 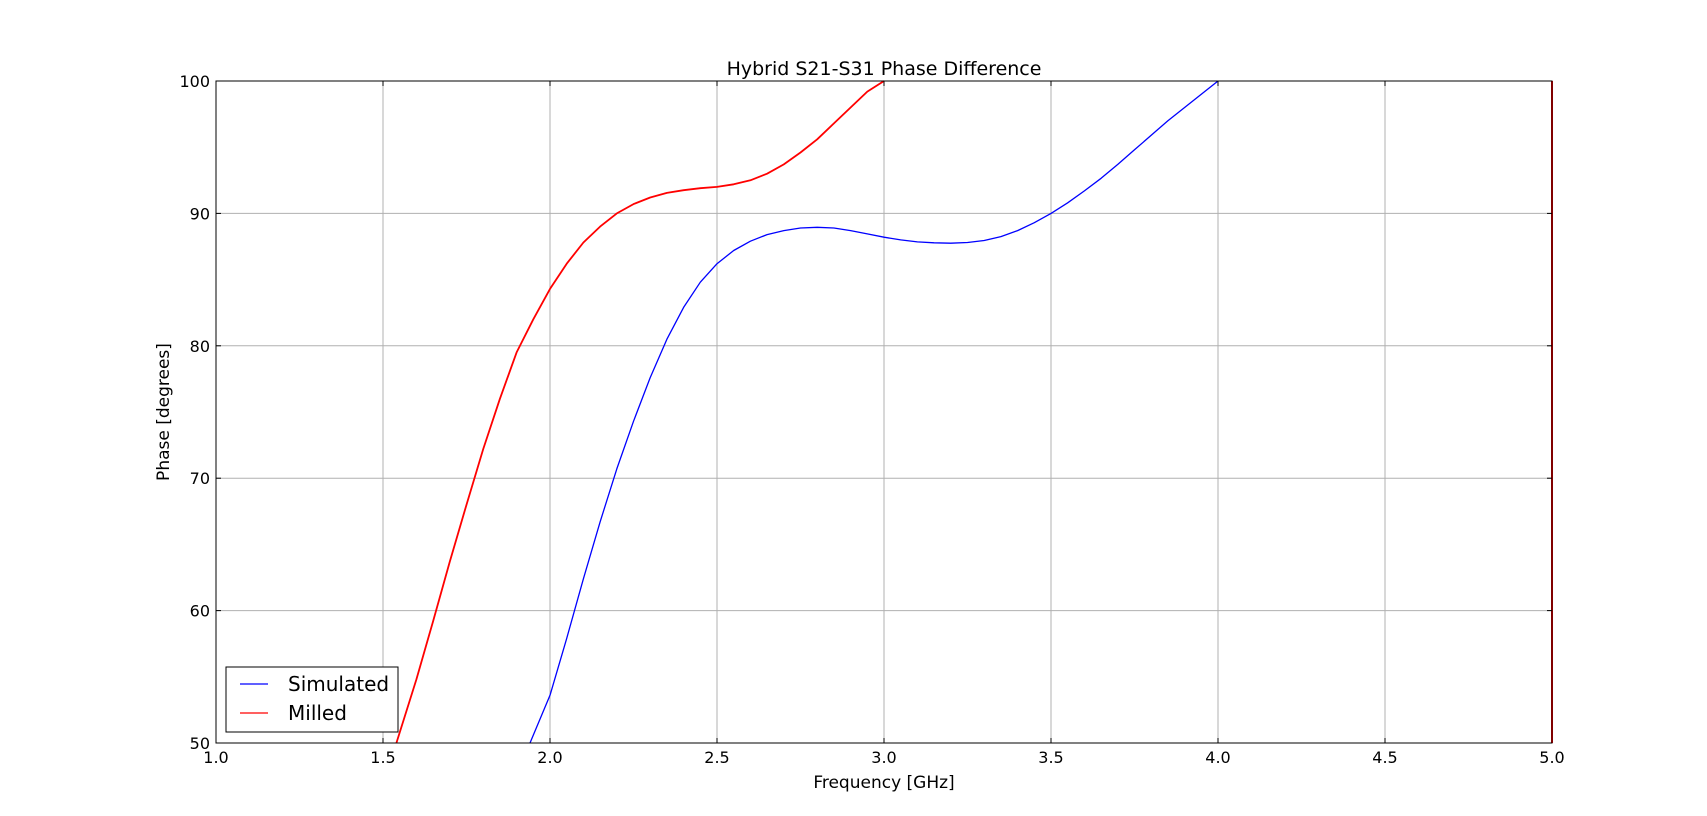 What do you see at coordinates (549, 757) in the screenshot?
I see `x-tick-label: 2.0` at bounding box center [549, 757].